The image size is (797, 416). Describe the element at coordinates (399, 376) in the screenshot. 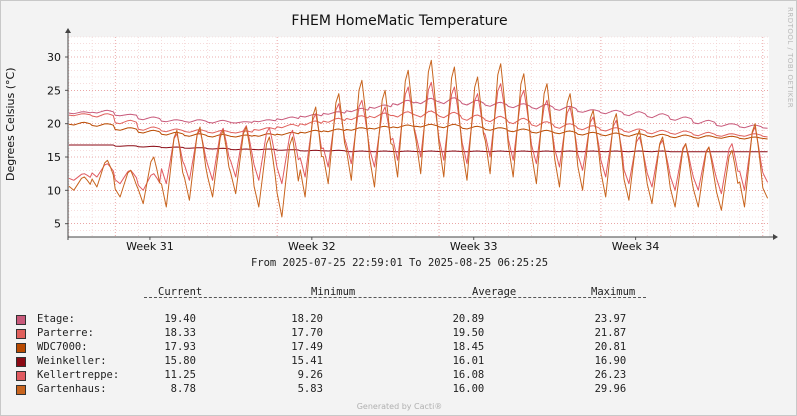

I see `legend-row: Kellertreppe: 11.25 9.26 16.08 26.23` at that location.